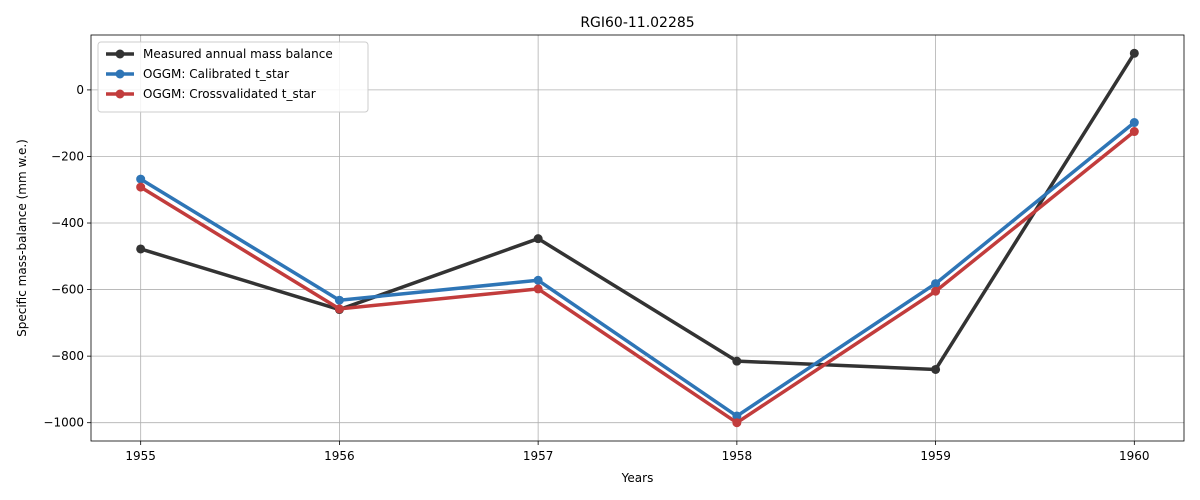  I want to click on x-tick-label: 1957, so click(538, 456).